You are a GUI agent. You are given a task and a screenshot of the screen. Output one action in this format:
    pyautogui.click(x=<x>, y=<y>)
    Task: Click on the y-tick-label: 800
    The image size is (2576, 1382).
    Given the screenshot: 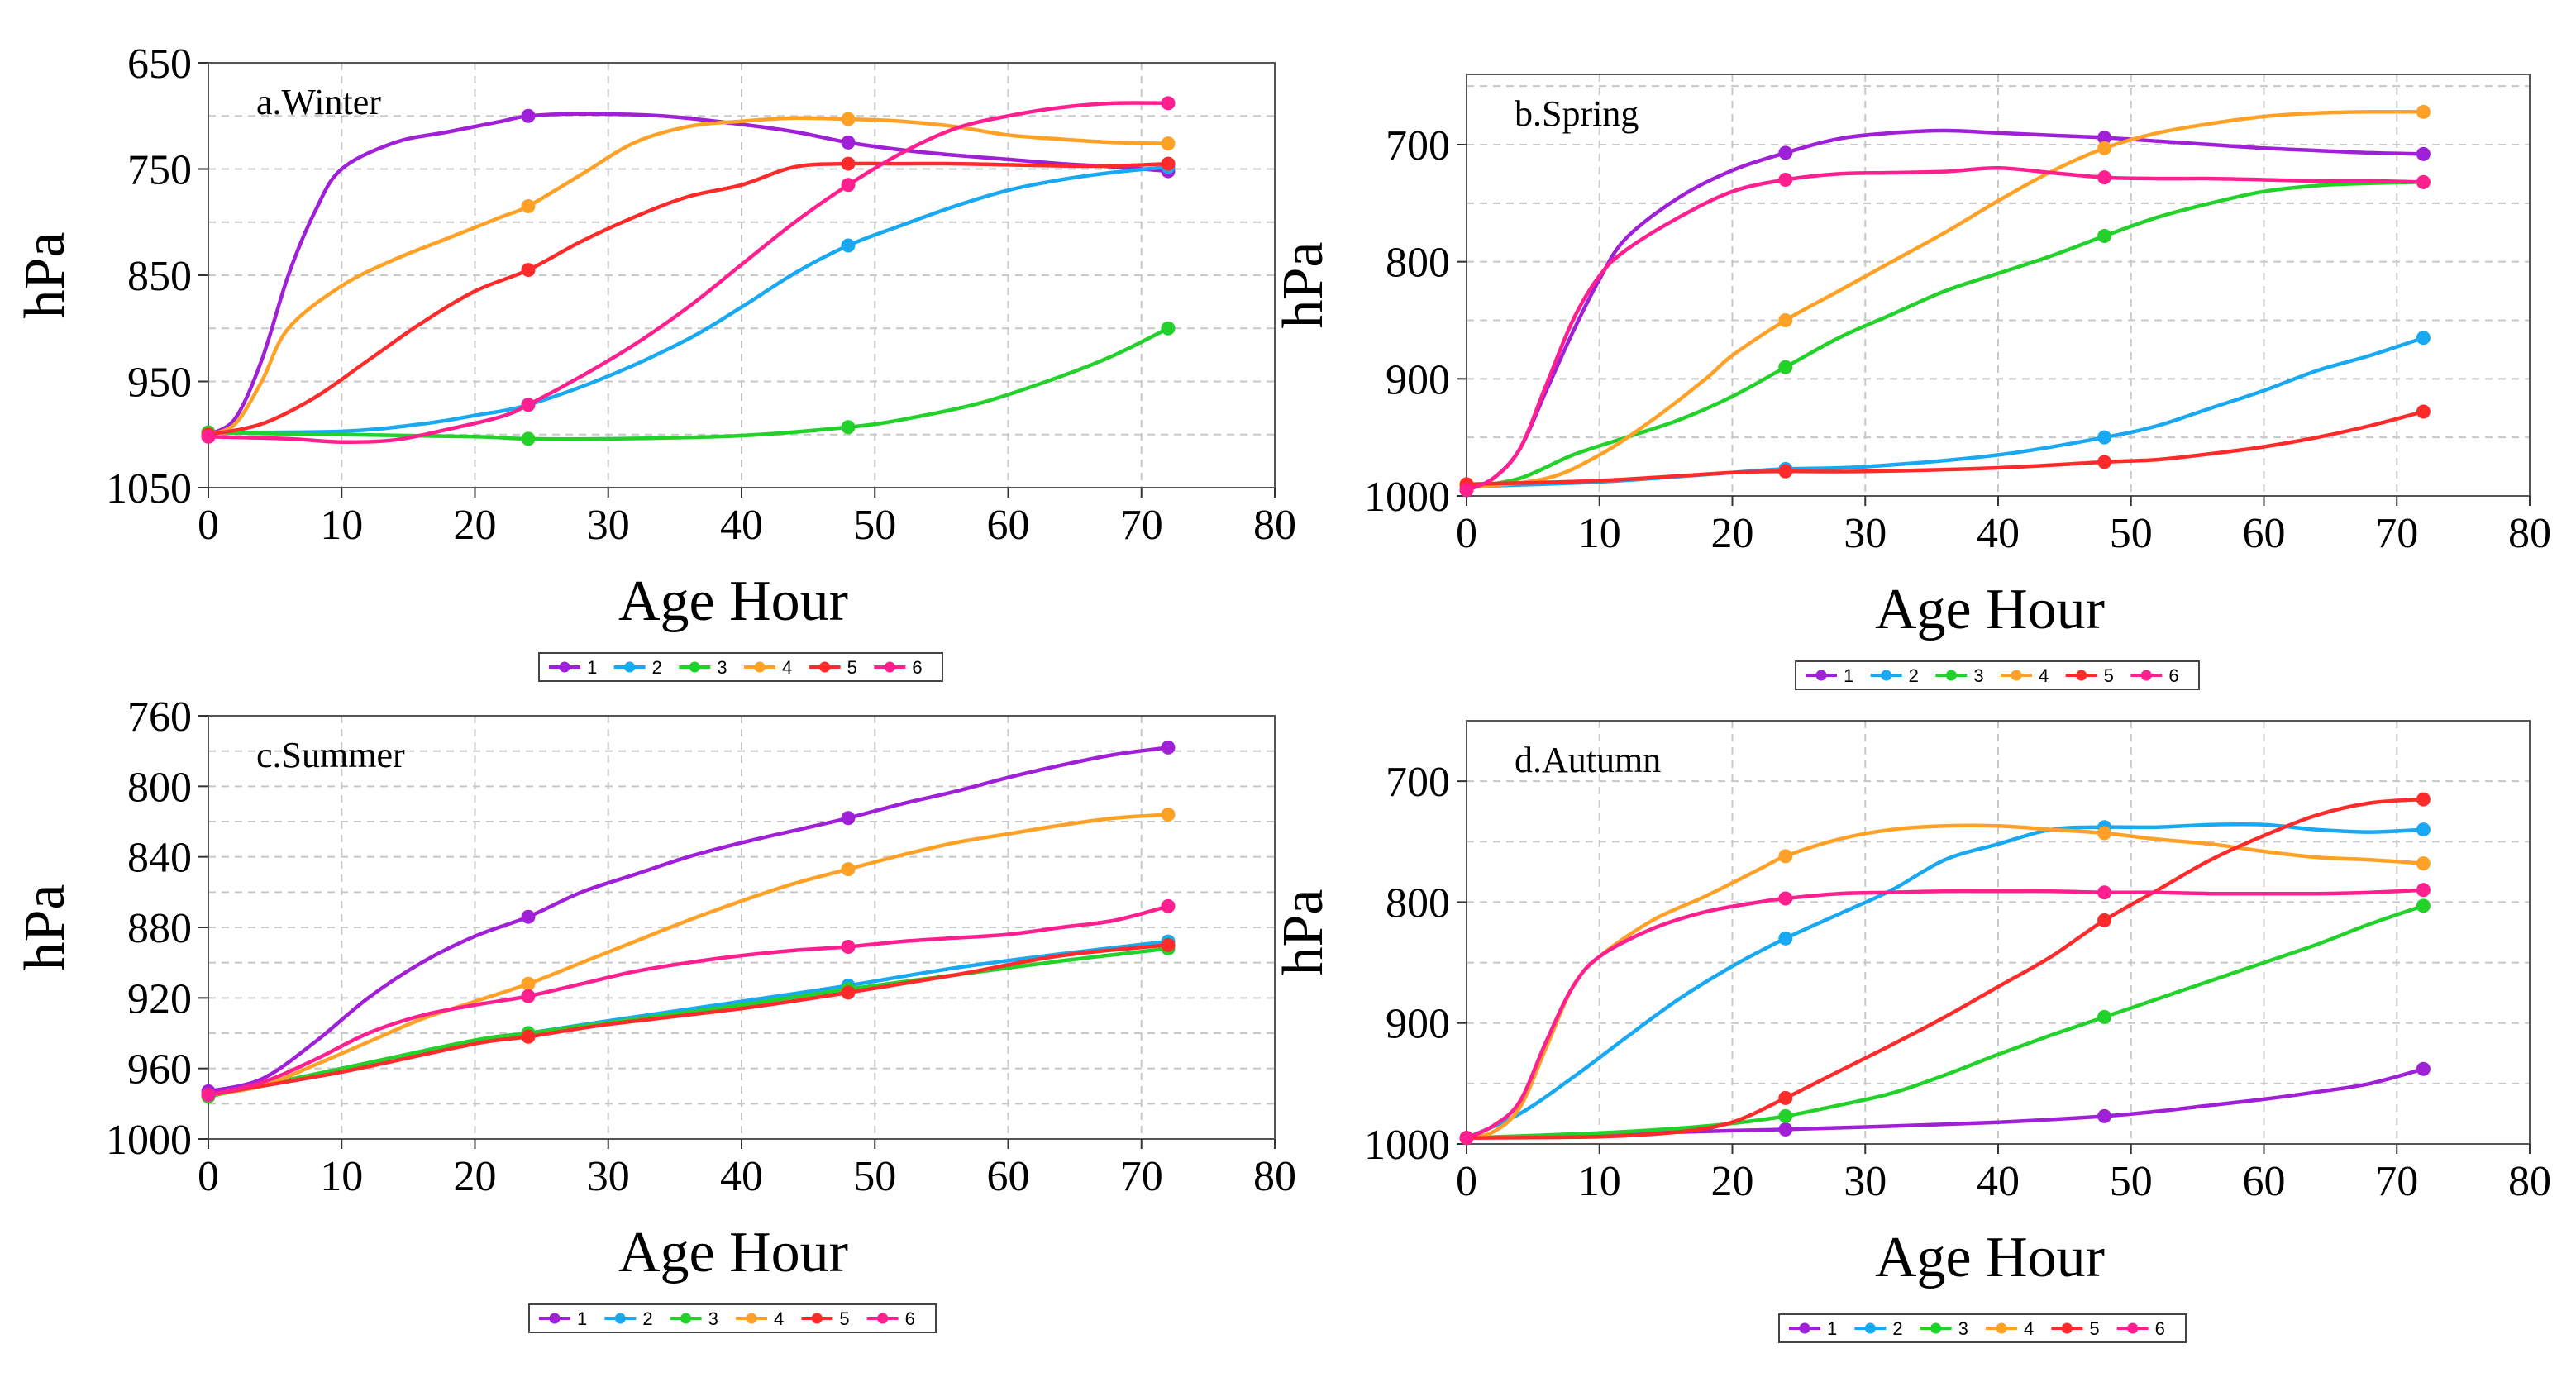 What is the action you would take?
    pyautogui.click(x=159, y=787)
    